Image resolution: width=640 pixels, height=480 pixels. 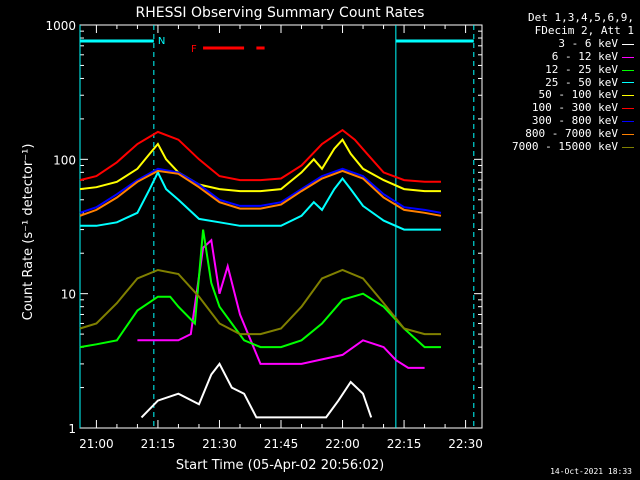 What do you see at coordinates (260, 302) in the screenshot?
I see `series-line-7000-15000-kev` at bounding box center [260, 302].